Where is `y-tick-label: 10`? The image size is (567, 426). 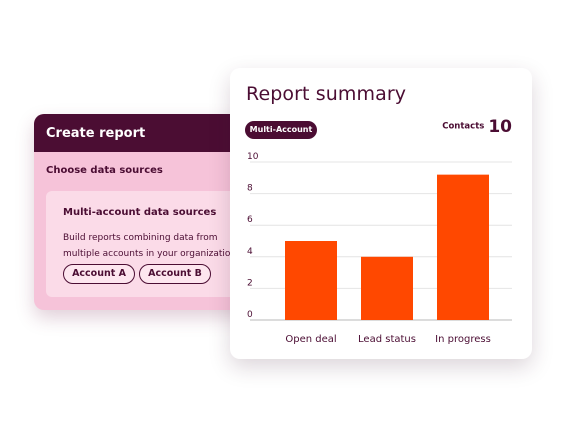
y-tick-label: 10 is located at coordinates (253, 157).